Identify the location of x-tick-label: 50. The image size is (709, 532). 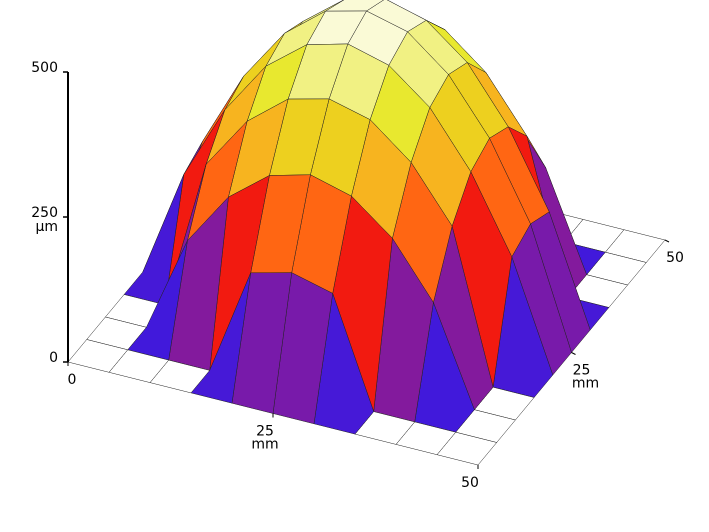
(470, 483).